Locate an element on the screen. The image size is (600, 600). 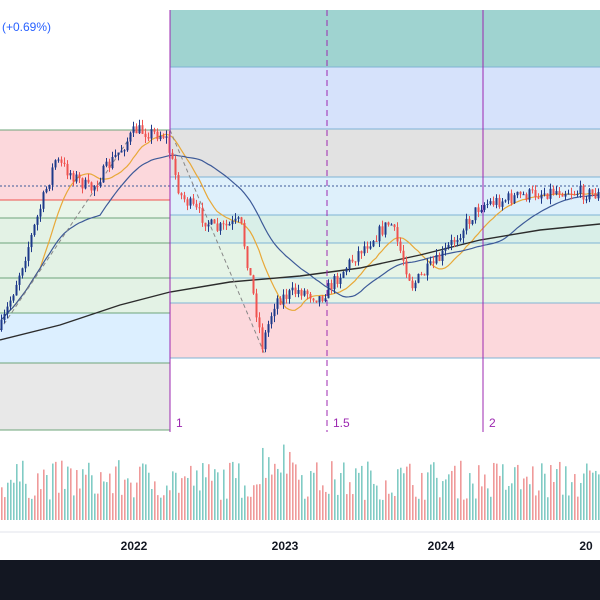
bottom-toolbar is located at coordinates (300, 580).